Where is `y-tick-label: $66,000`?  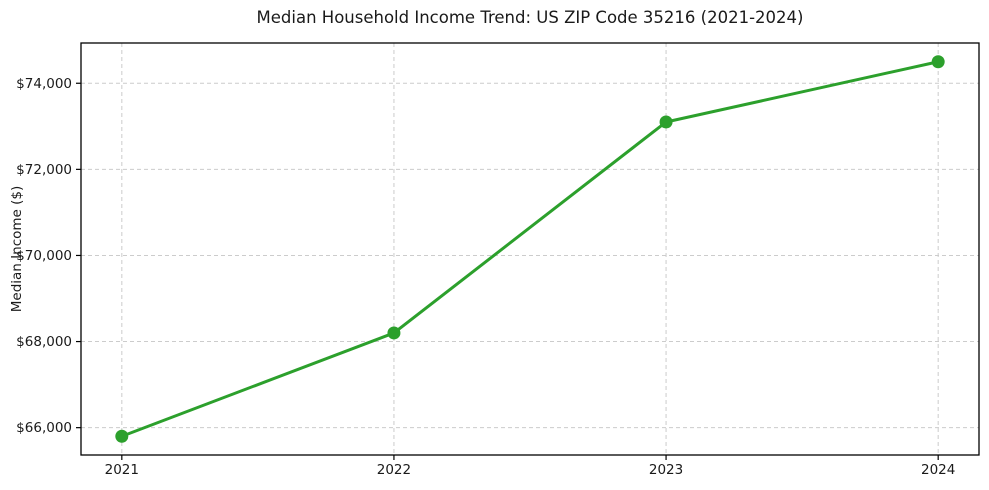 y-tick-label: $66,000 is located at coordinates (44, 428).